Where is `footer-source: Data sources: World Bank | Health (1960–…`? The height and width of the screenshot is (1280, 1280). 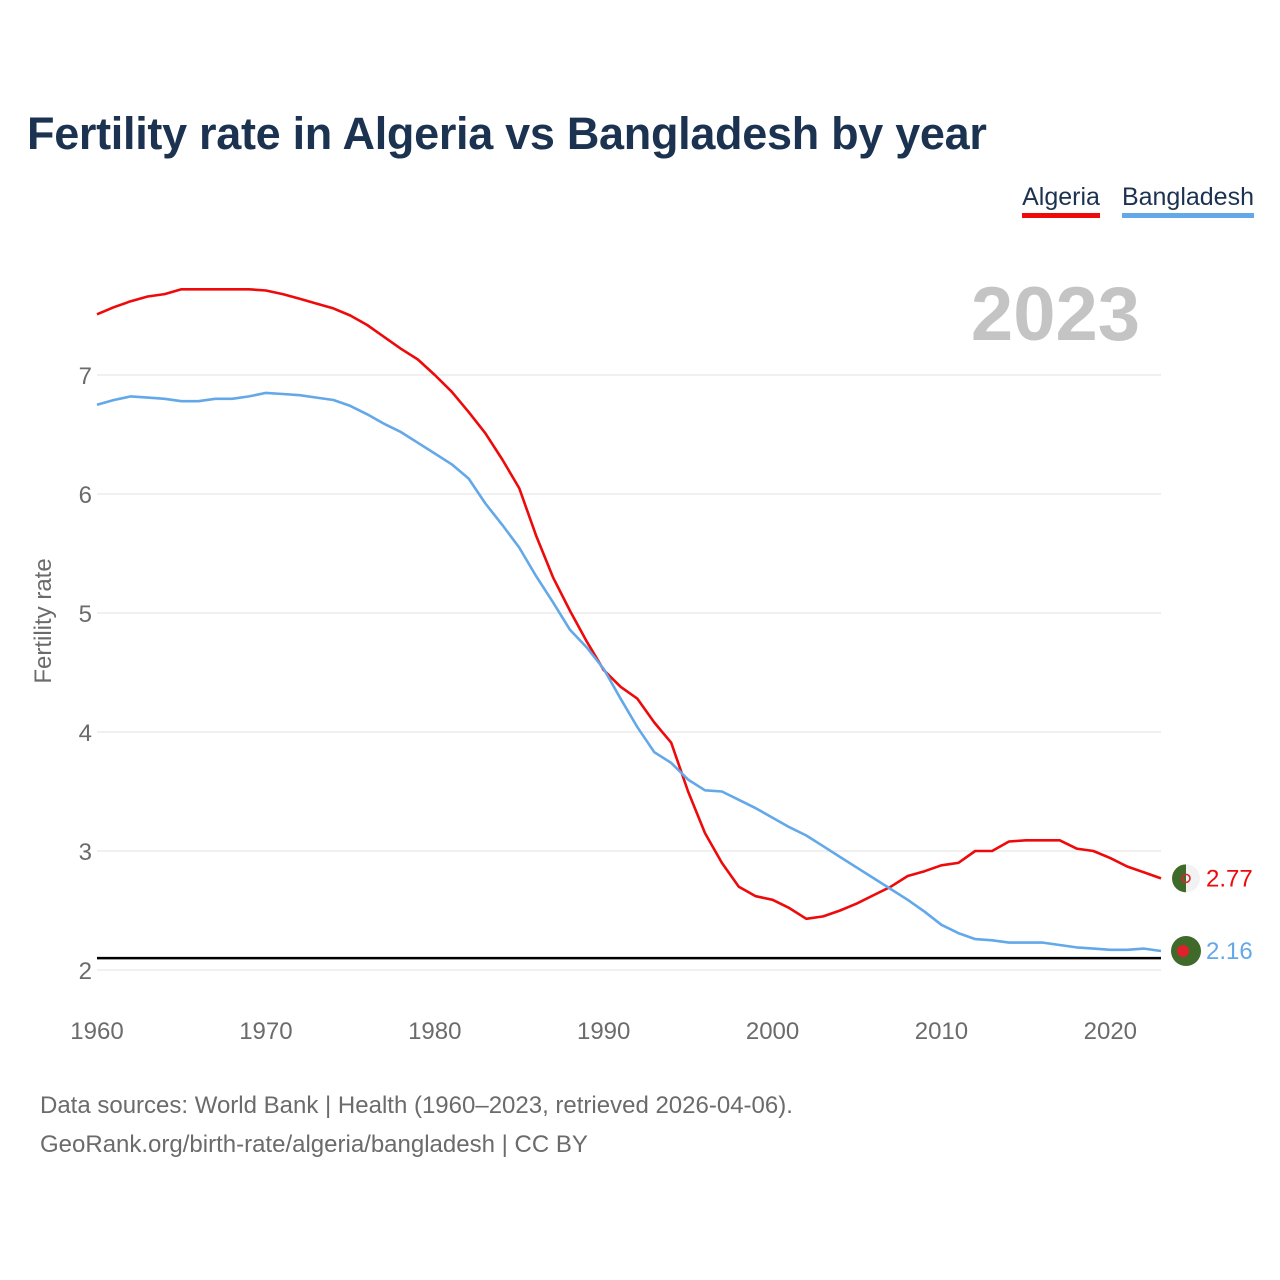 footer-source: Data sources: World Bank | Health (1960–… is located at coordinates (416, 1105).